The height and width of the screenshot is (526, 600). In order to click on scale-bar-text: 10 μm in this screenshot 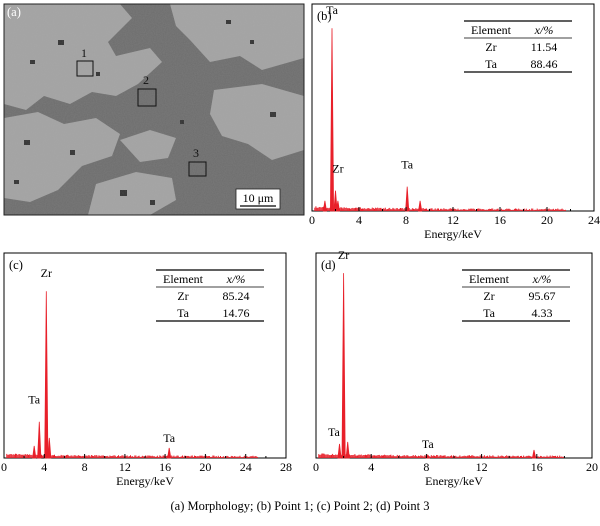, I will do `click(258, 198)`.